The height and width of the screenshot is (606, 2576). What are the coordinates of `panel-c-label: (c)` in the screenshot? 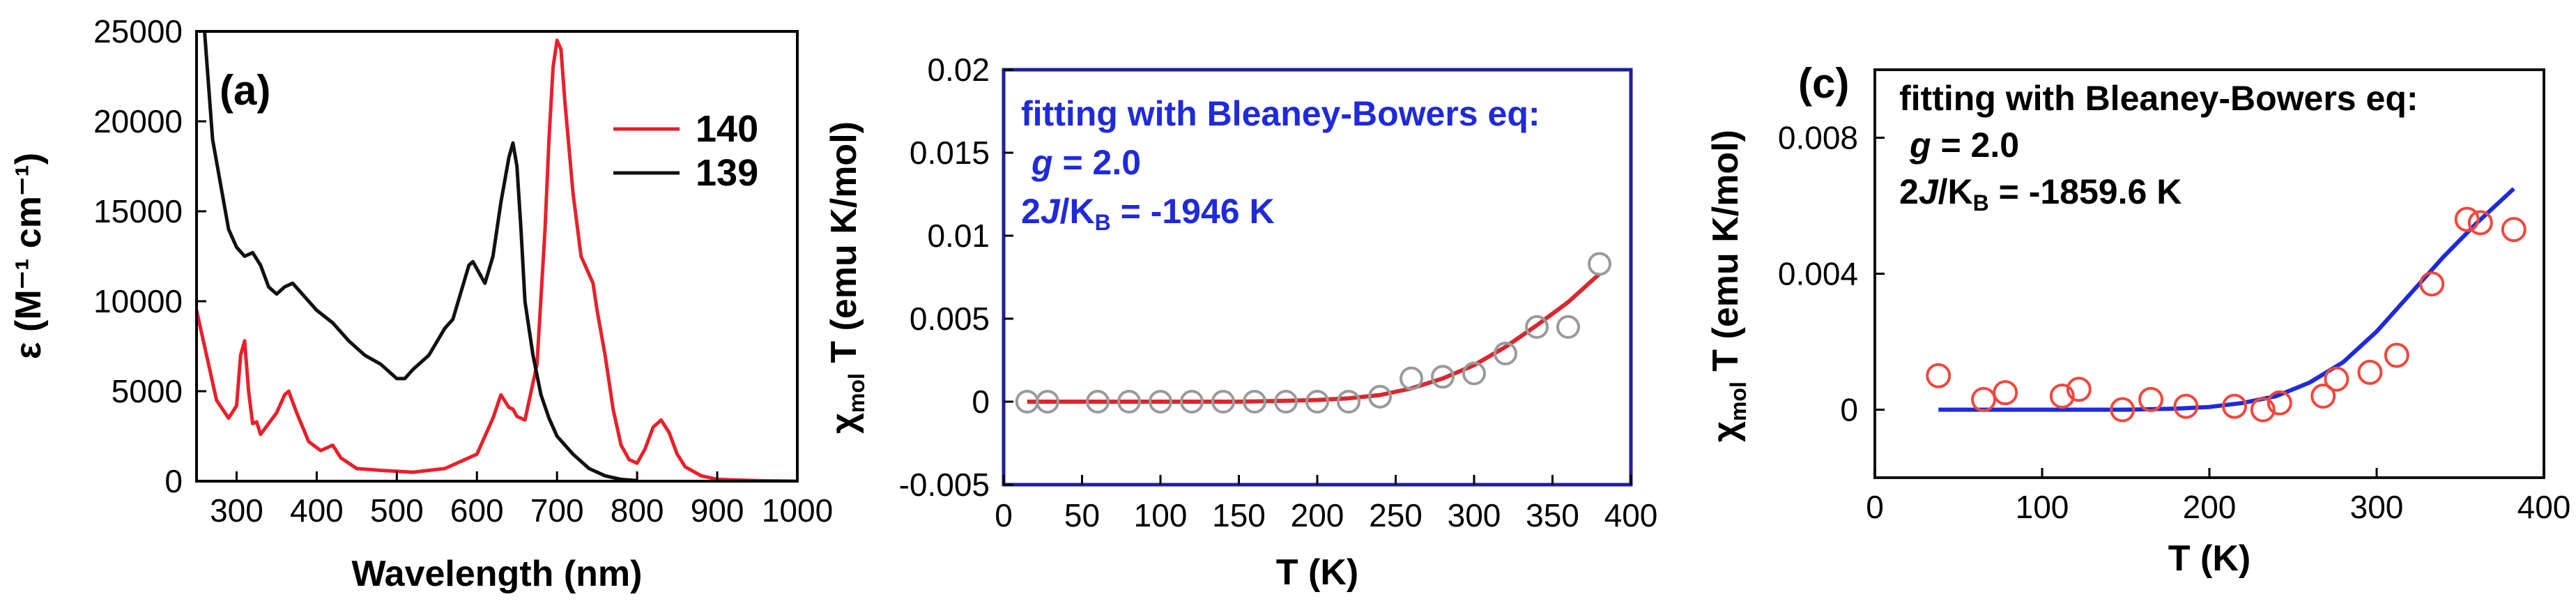 It's located at (1823, 84).